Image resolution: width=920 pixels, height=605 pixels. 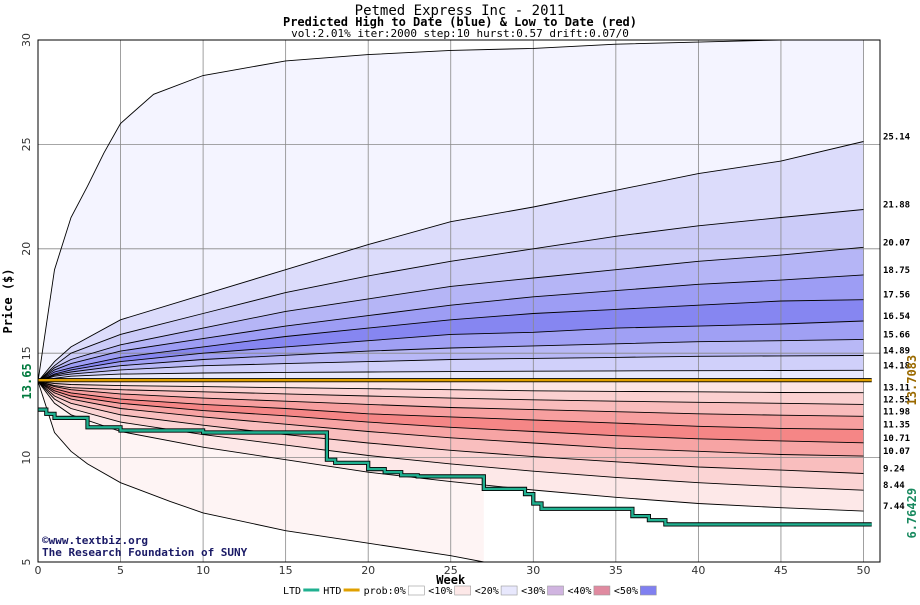 I want to click on credit-url: ©www.textbiz.org, so click(x=95, y=540).